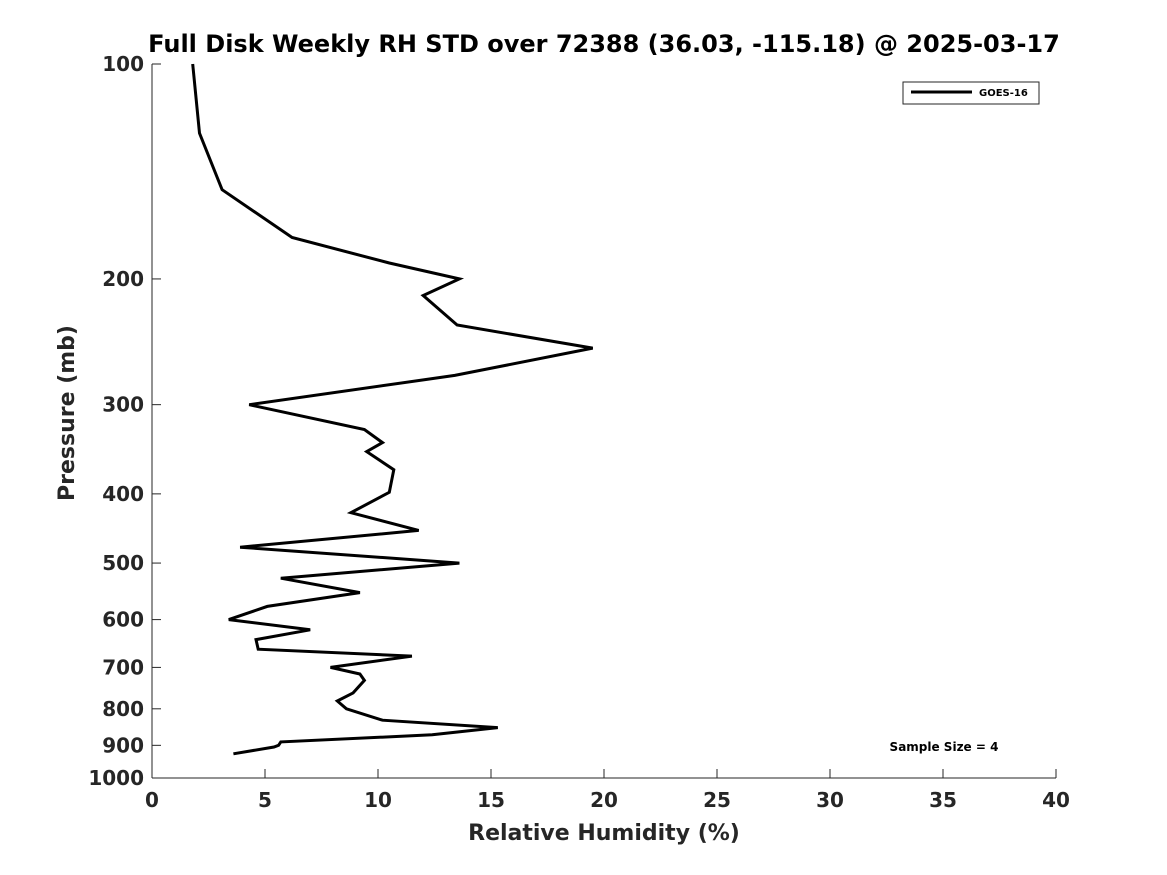 This screenshot has height=875, width=1167. What do you see at coordinates (604, 800) in the screenshot?
I see `x-tick-label: 20` at bounding box center [604, 800].